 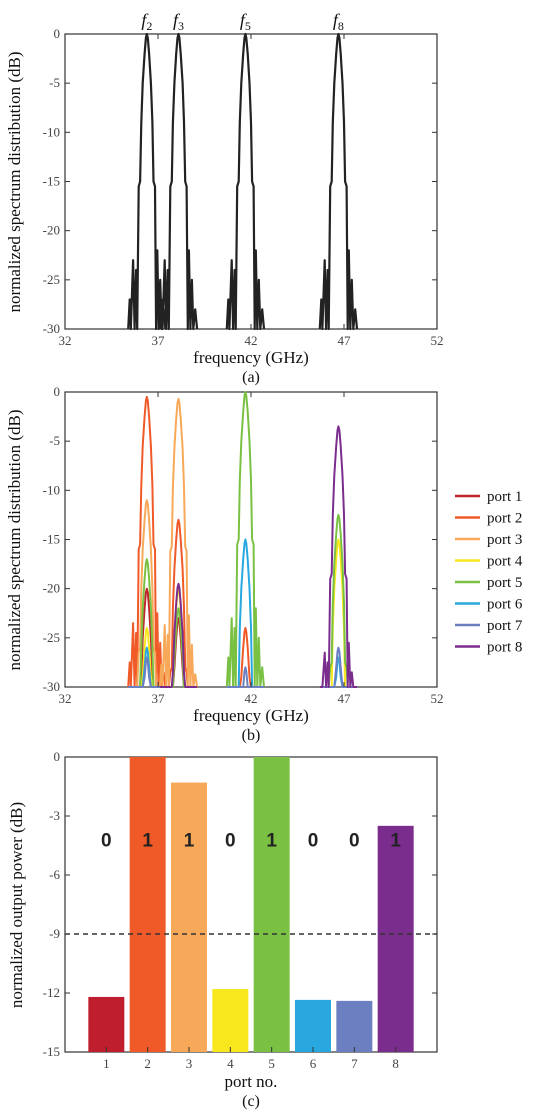 I want to click on bit-label-port-7: 0, so click(x=354, y=841).